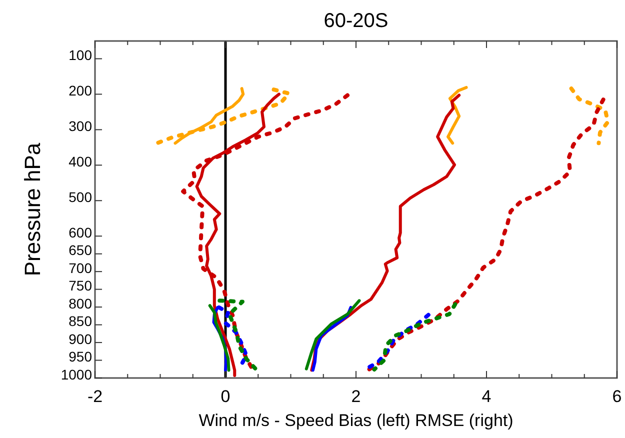 This screenshot has width=625, height=438. Describe the element at coordinates (32, 209) in the screenshot. I see `y-axis-title: Pressure hPa` at that location.